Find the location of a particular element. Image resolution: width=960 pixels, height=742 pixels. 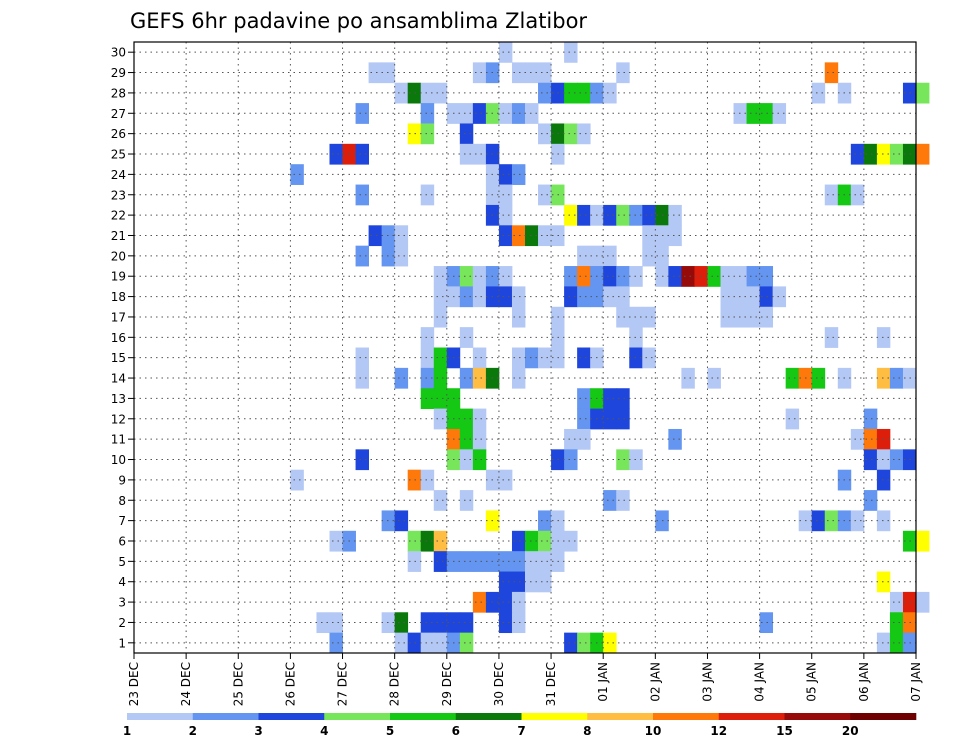

x-tick-label: 26 DEC is located at coordinates (290, 684).